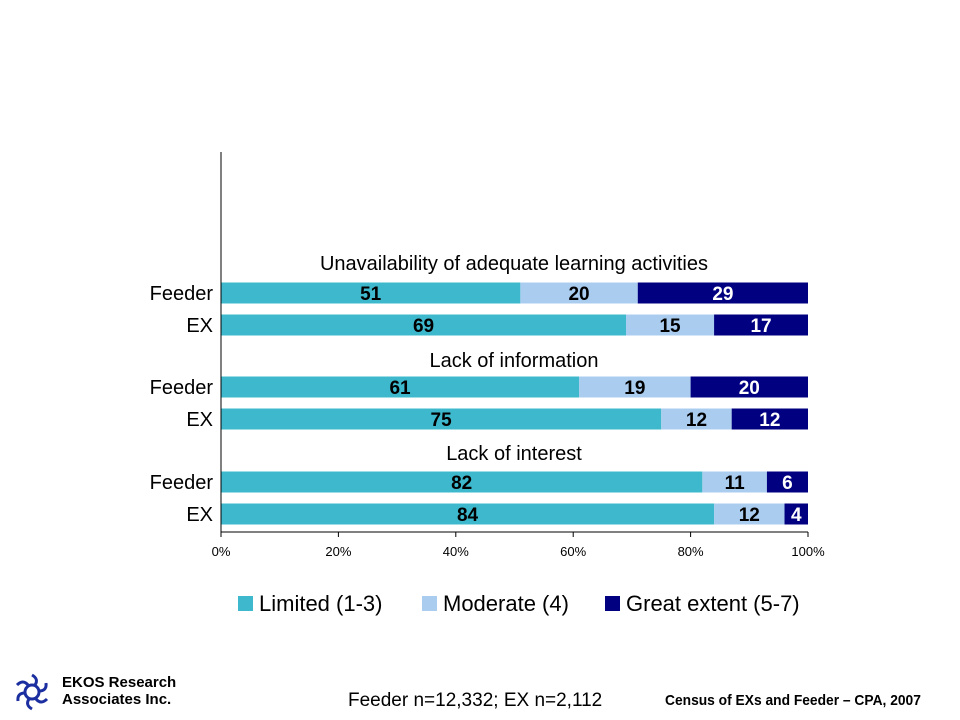  What do you see at coordinates (573, 551) in the screenshot?
I see `x-tick-label: 60%` at bounding box center [573, 551].